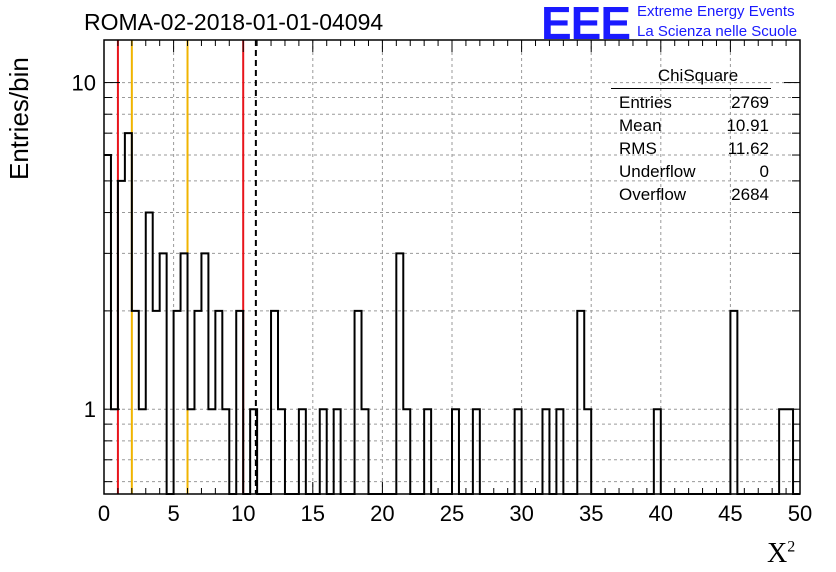 Image resolution: width=836 pixels, height=572 pixels. Describe the element at coordinates (452, 513) in the screenshot. I see `x-tick-label: 25` at that location.